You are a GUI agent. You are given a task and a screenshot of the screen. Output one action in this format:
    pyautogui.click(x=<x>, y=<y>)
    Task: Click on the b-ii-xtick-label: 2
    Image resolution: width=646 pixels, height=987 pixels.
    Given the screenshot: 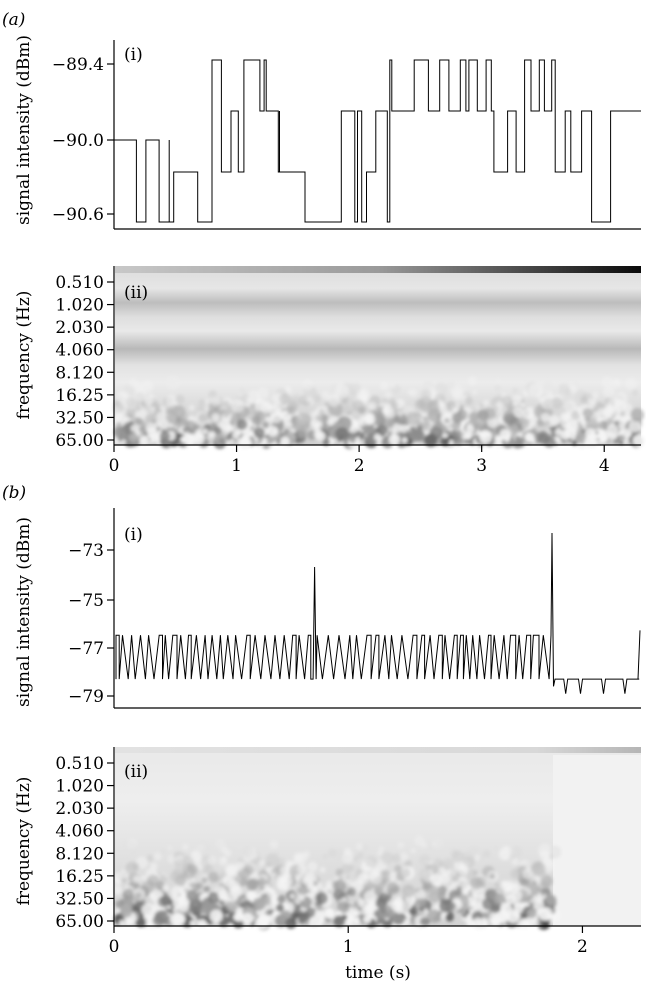 What is the action you would take?
    pyautogui.click(x=582, y=947)
    